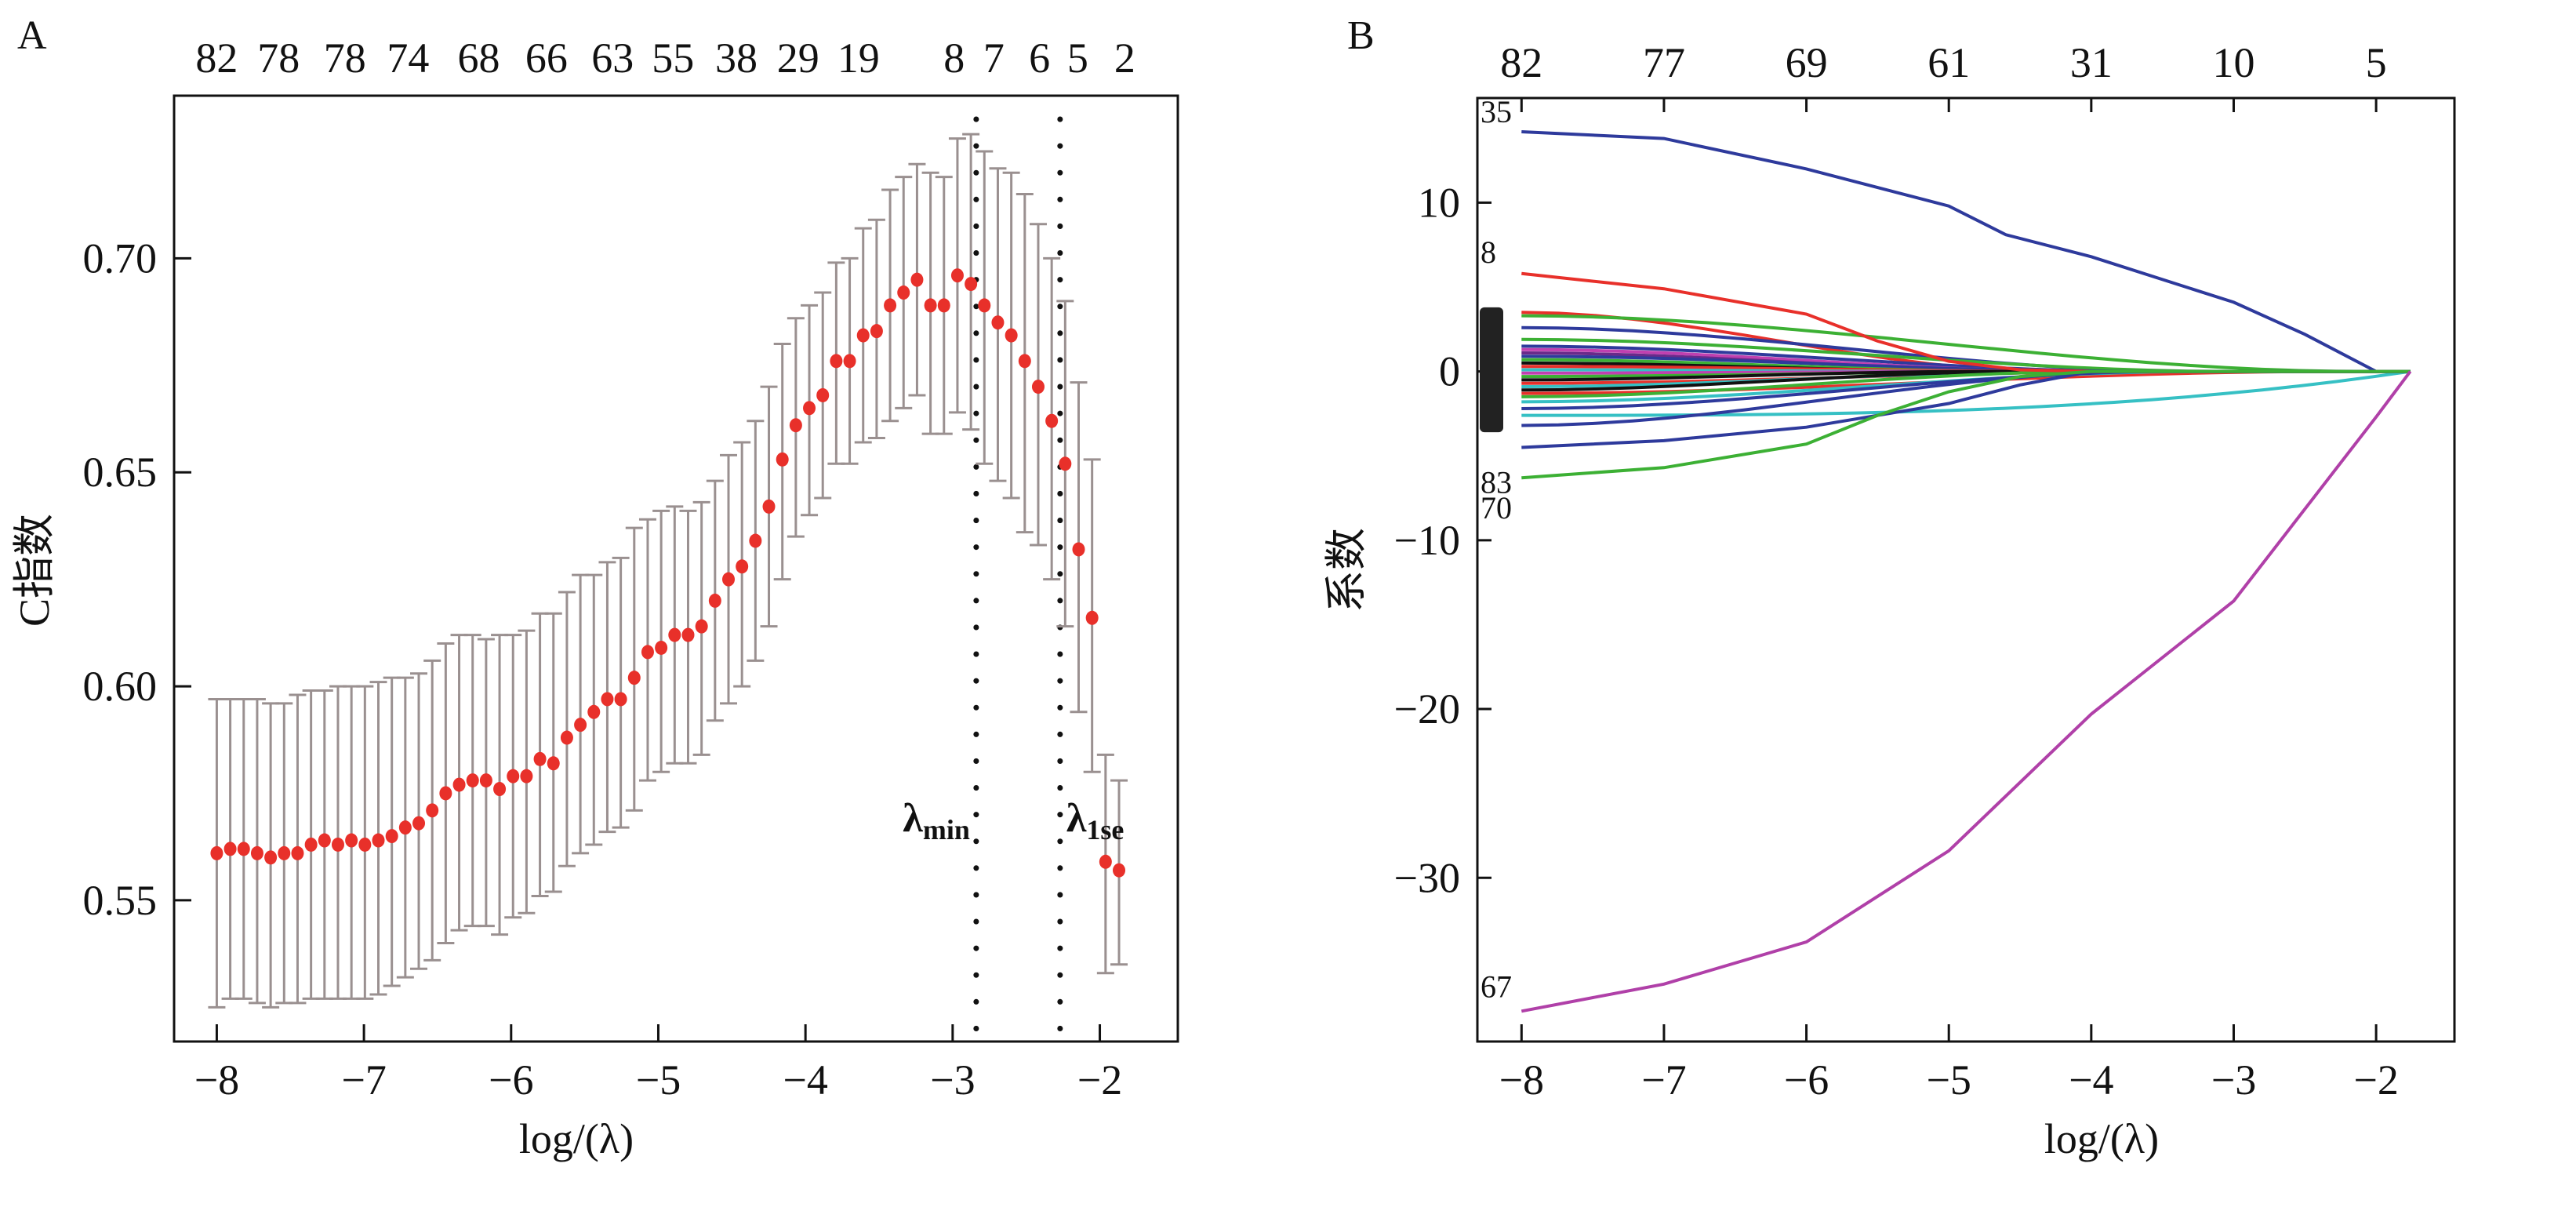 The width and height of the screenshot is (2576, 1207). I want to click on y-tick-label: 0, so click(1449, 371).